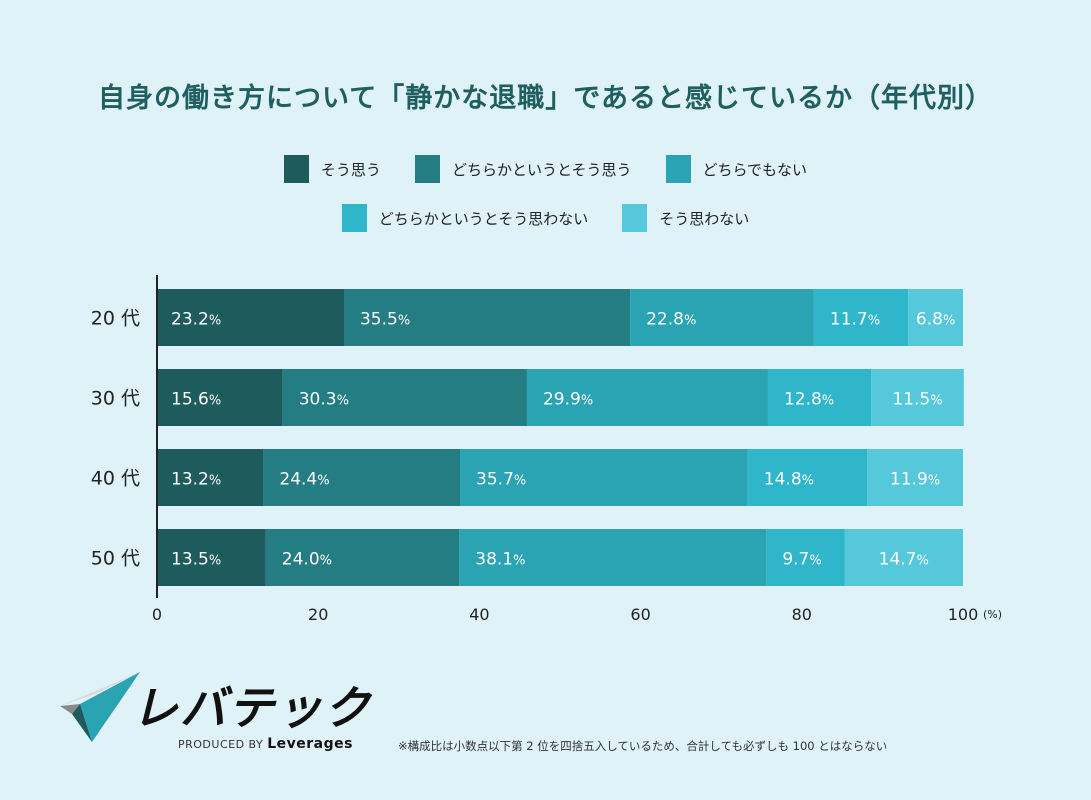 This screenshot has width=1091, height=800. What do you see at coordinates (541, 169) in the screenshot?
I see `legend-label: どちらかというとそう思う` at bounding box center [541, 169].